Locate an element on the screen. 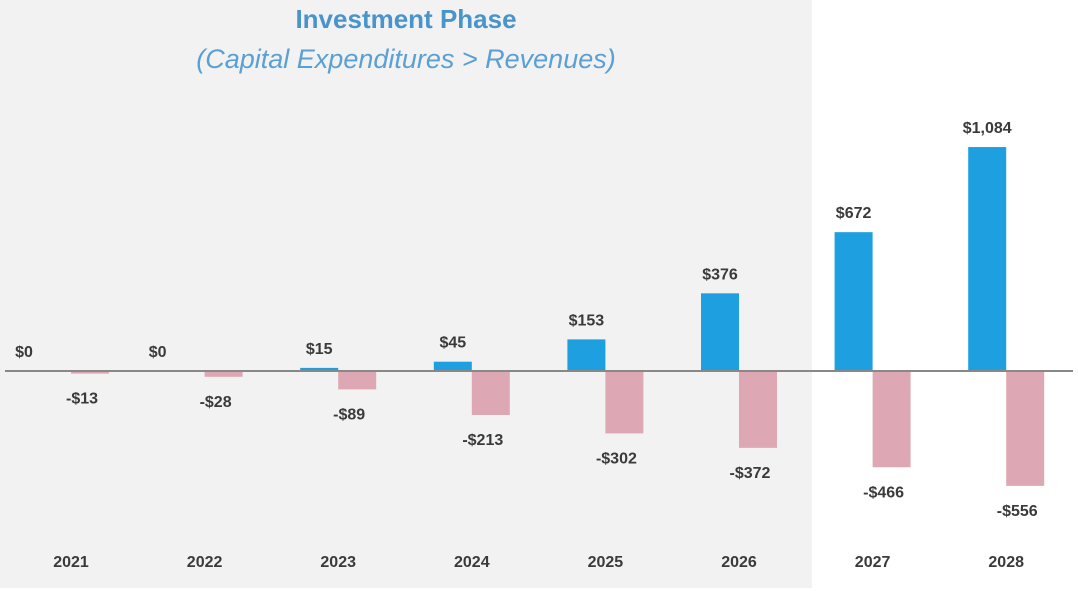 The image size is (1078, 591). negative-data-label: -$28 is located at coordinates (216, 402).